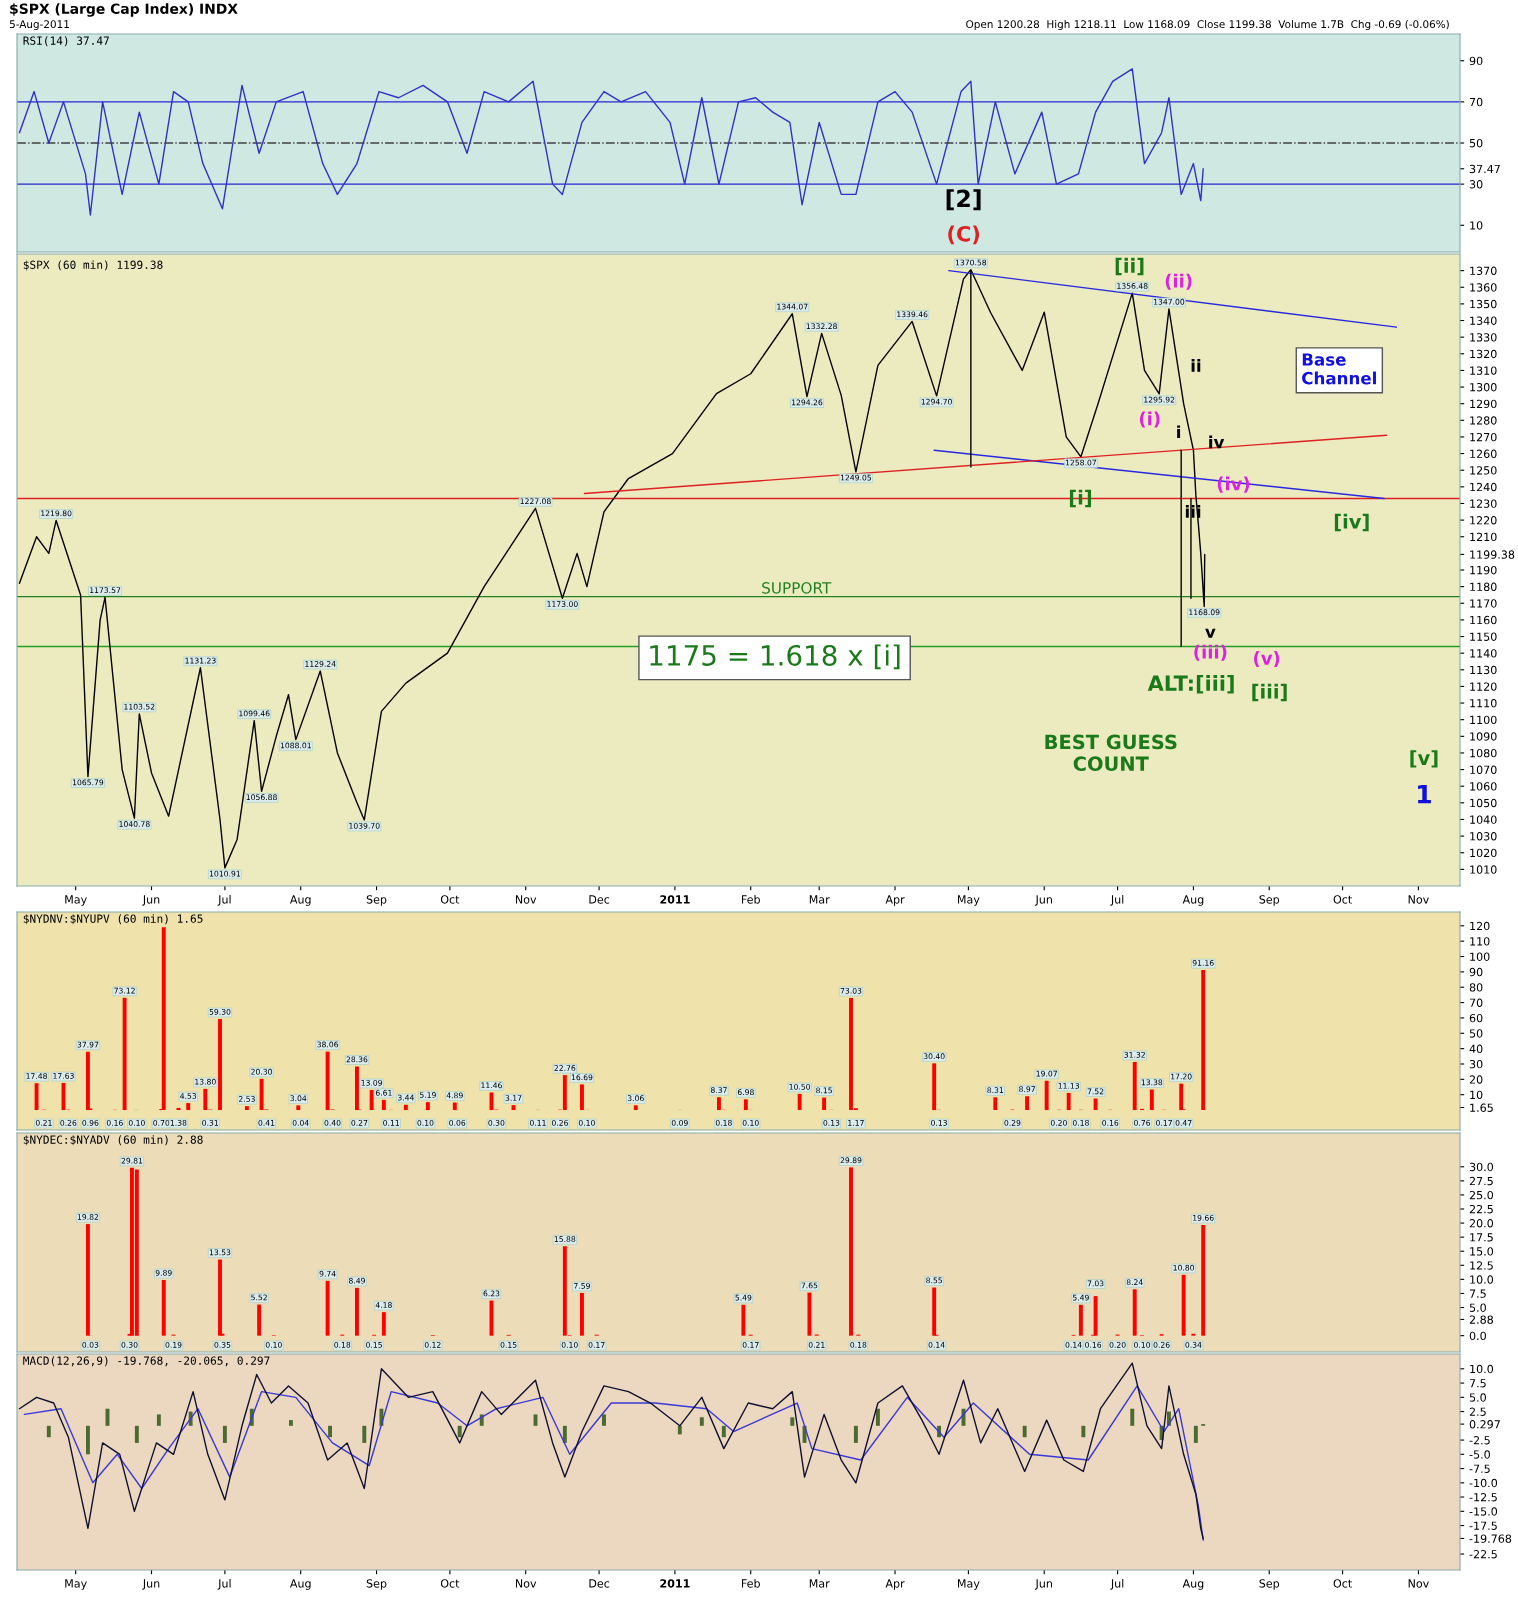 This screenshot has width=1518, height=1600. Describe the element at coordinates (1483, 736) in the screenshot. I see `y-tick-label: 1090` at that location.